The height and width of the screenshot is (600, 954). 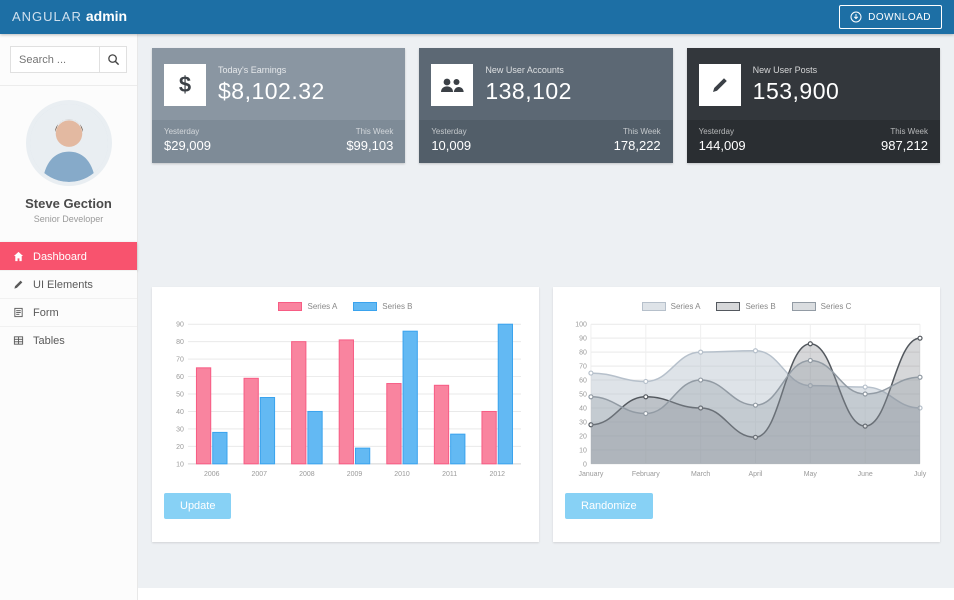 I want to click on card-title: New User Posts, so click(x=785, y=70).